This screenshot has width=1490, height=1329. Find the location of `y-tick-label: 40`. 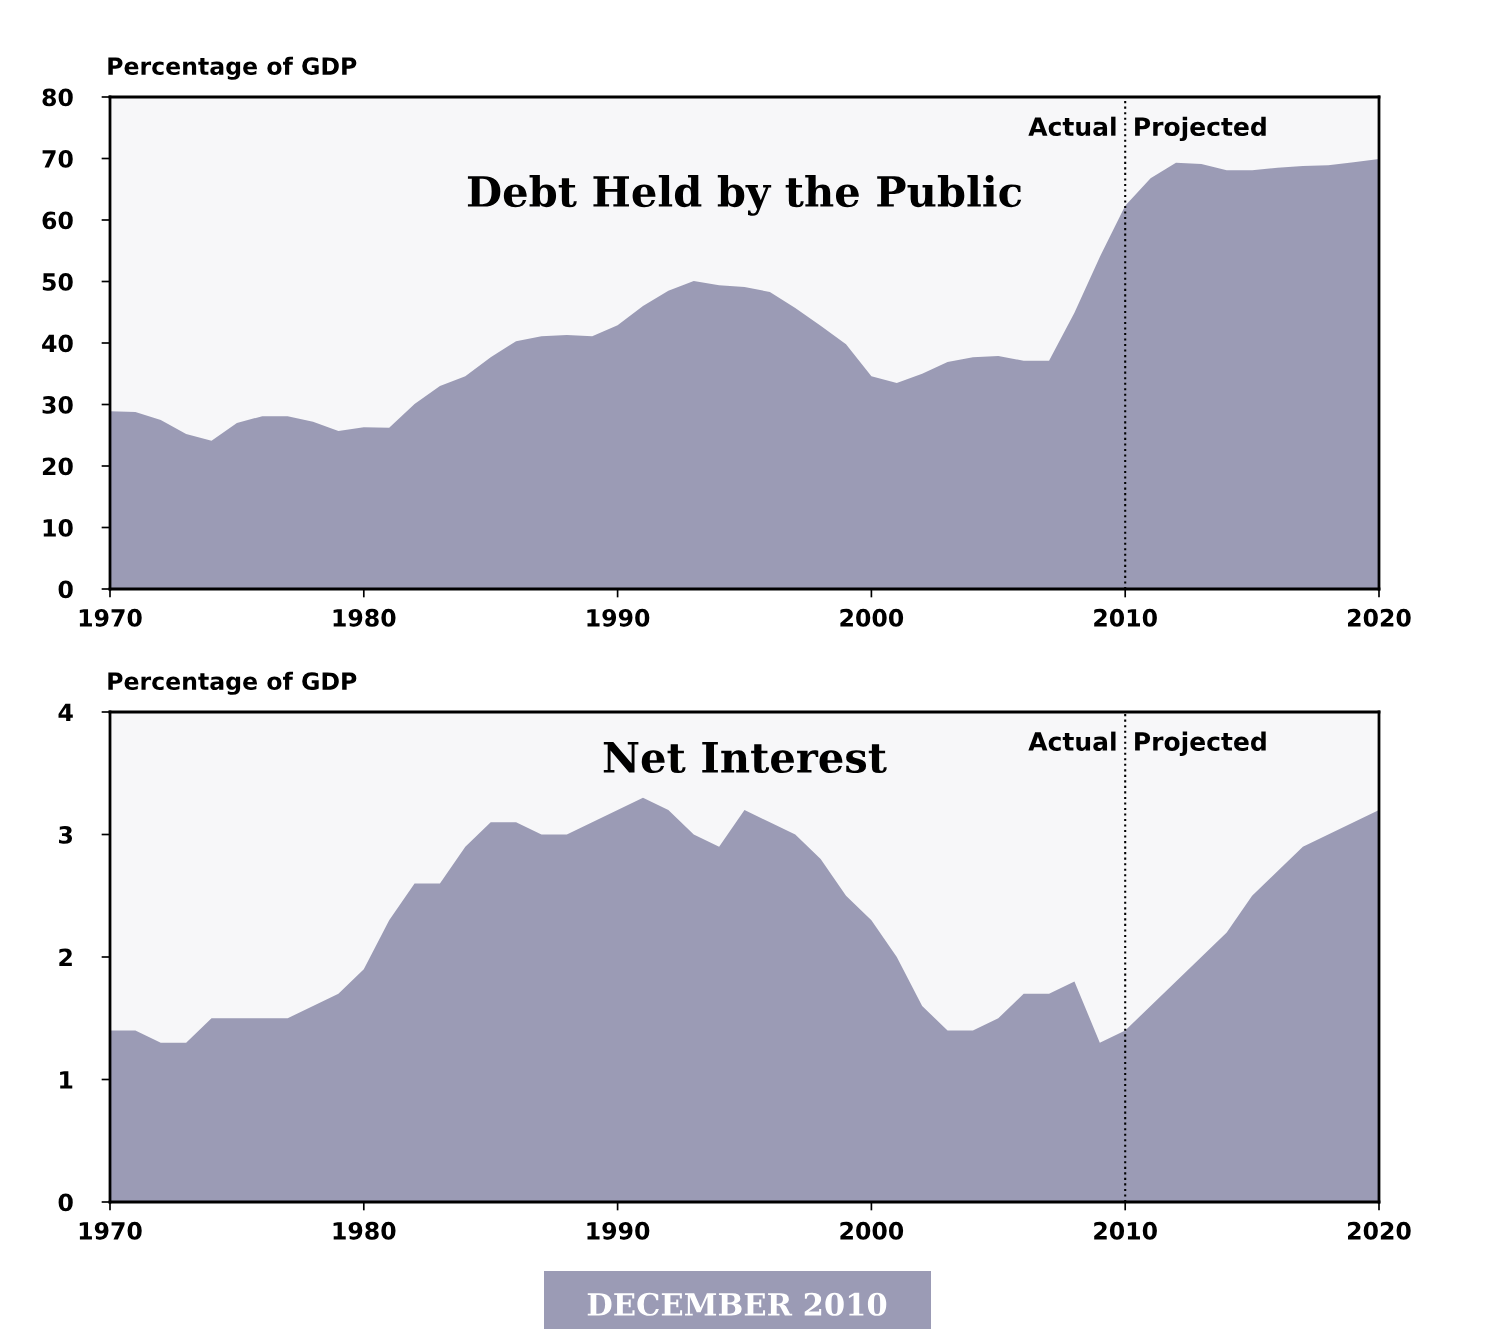

y-tick-label: 40 is located at coordinates (57, 343).